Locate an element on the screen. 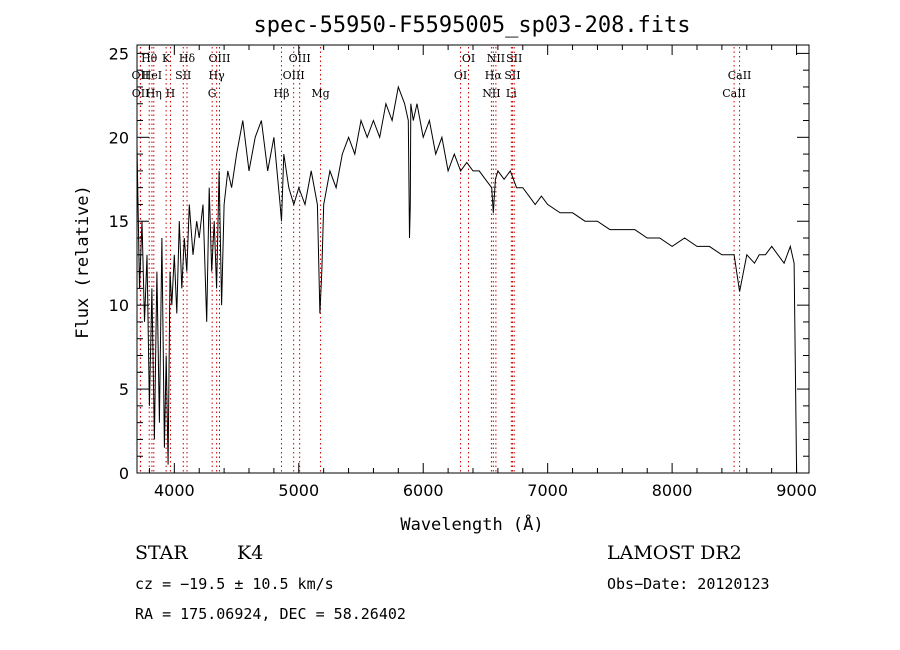  x-axis-label: Wavelength (Å) is located at coordinates (471, 524).